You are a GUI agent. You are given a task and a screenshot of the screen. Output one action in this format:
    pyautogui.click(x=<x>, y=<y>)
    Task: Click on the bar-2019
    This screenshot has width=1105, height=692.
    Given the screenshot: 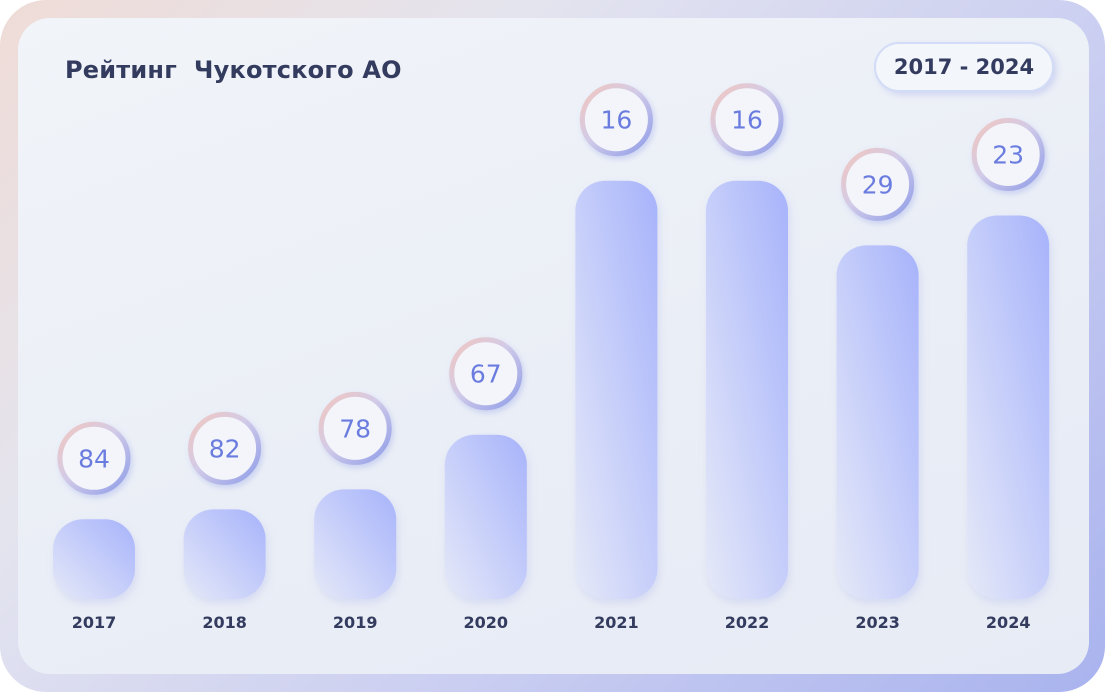 What is the action you would take?
    pyautogui.click(x=355, y=544)
    